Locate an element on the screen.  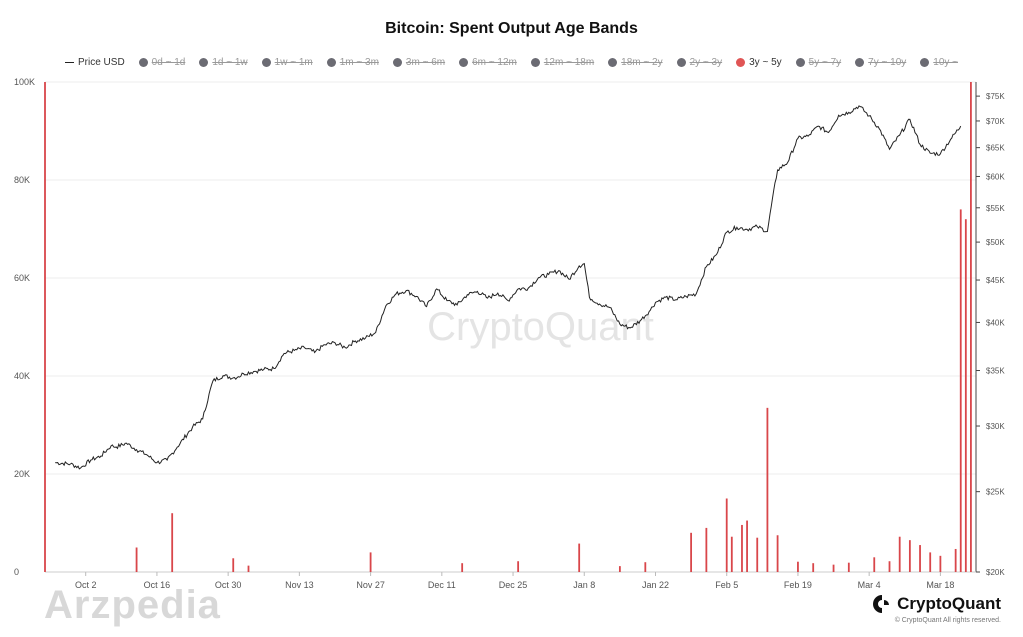
legend-label: 7y ~ 10y is located at coordinates (887, 62).